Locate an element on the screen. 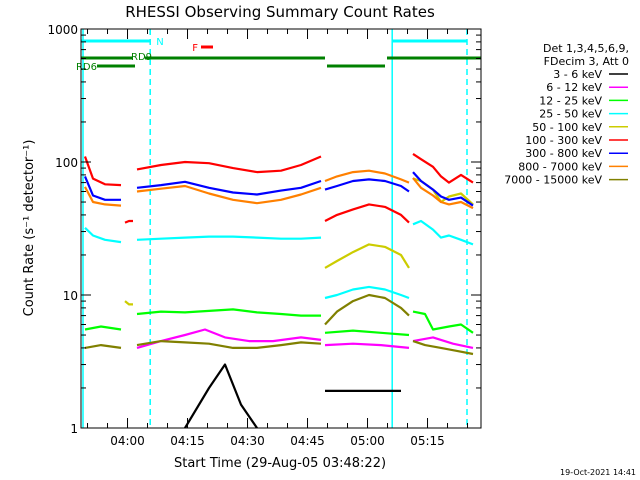 The width and height of the screenshot is (640, 480). legend-entry-label: 300 - 800 keV is located at coordinates (563, 153).